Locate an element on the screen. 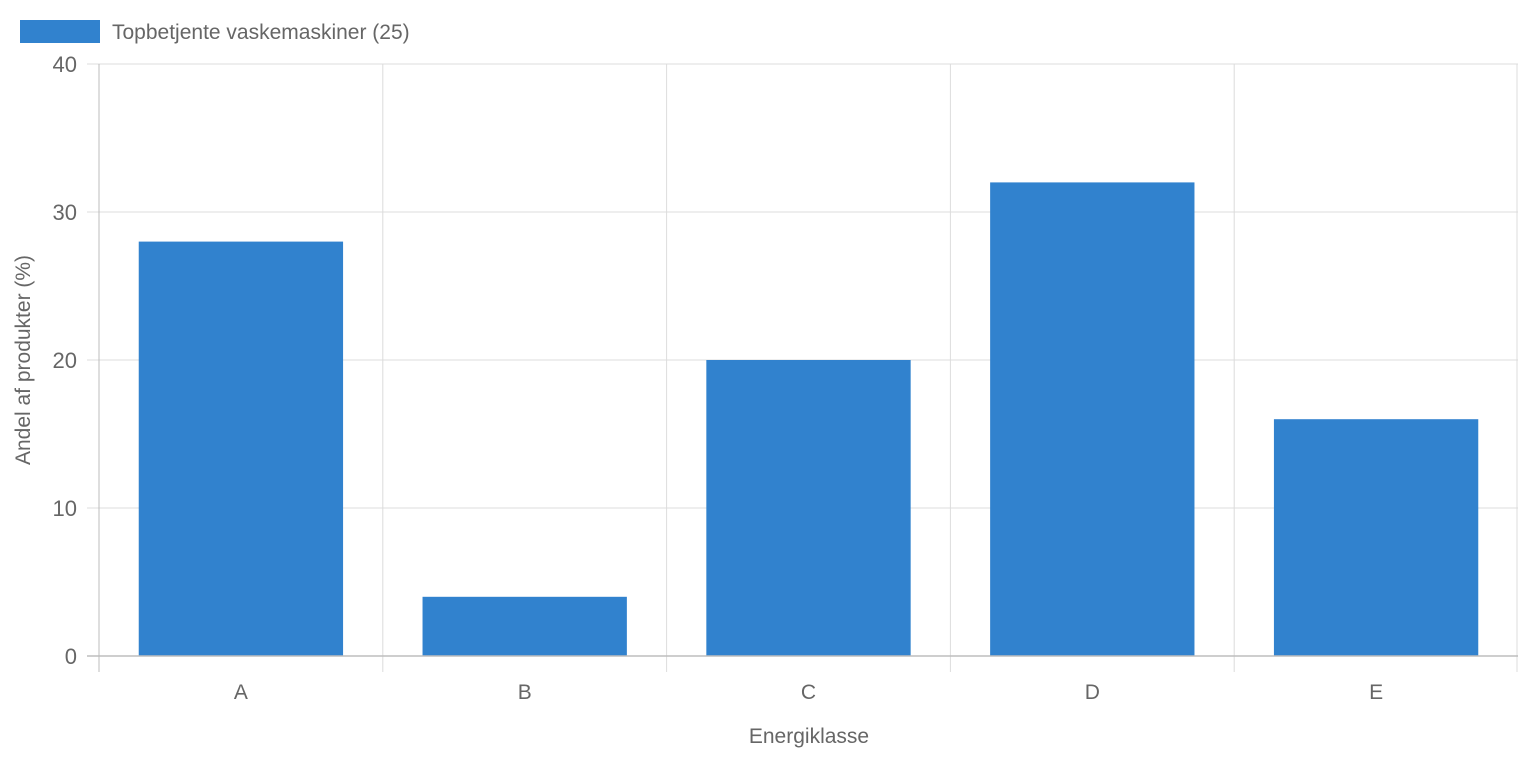  bar-d is located at coordinates (1092, 419).